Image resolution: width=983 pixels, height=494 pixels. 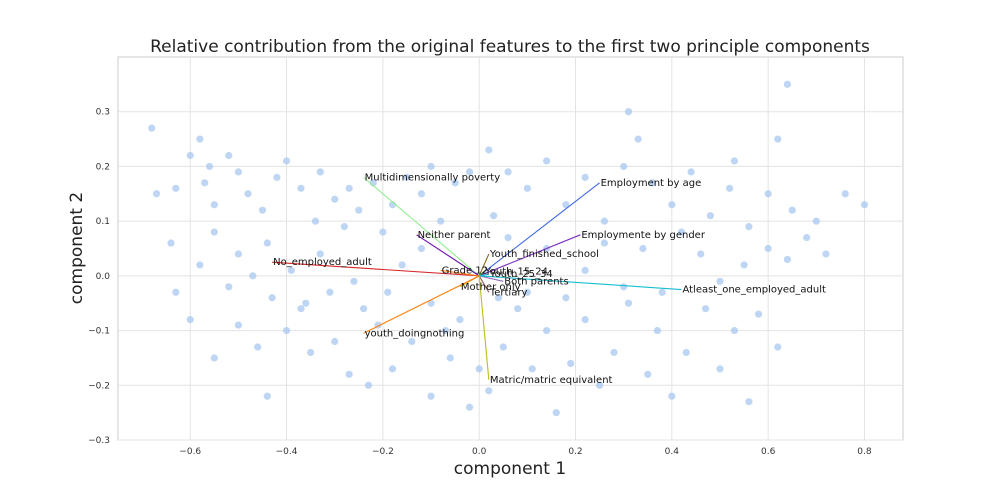 I want to click on loading-vector-label: Mother only, so click(x=491, y=287).